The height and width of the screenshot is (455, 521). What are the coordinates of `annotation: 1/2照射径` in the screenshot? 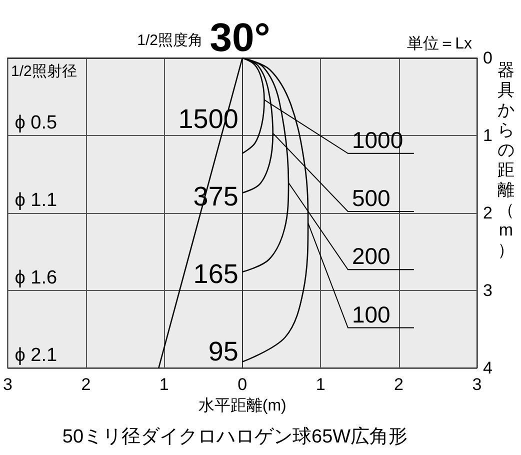 It's located at (44, 71).